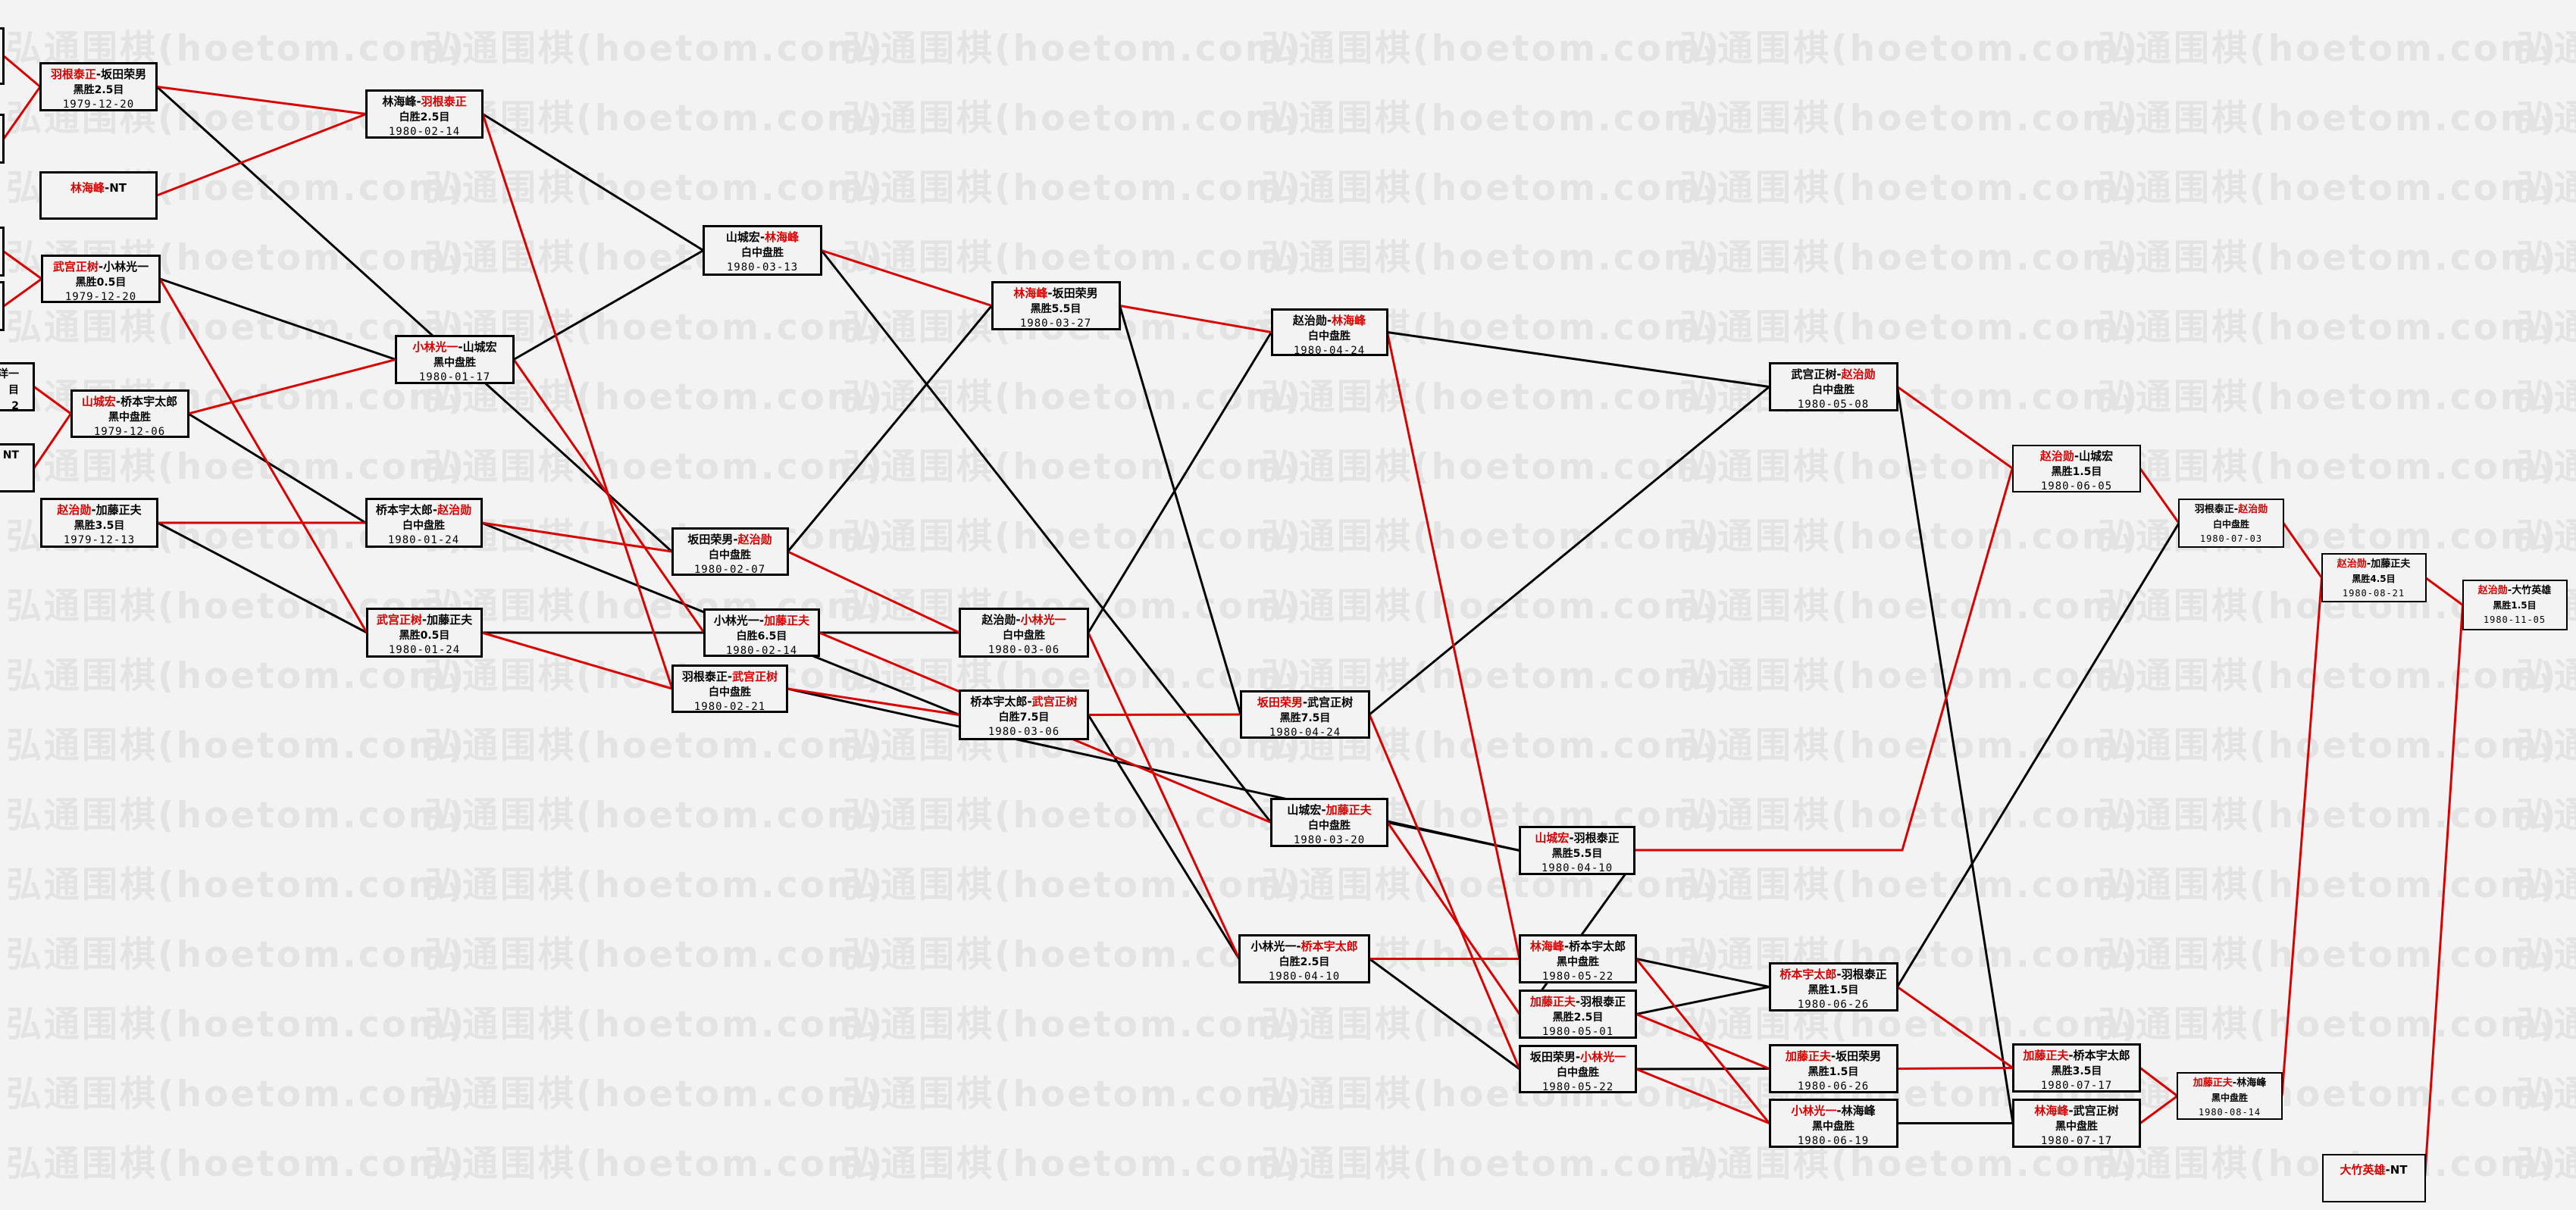 Image resolution: width=2576 pixels, height=1210 pixels. I want to click on match-players: 赵治勋-大竹英雄, so click(2515, 591).